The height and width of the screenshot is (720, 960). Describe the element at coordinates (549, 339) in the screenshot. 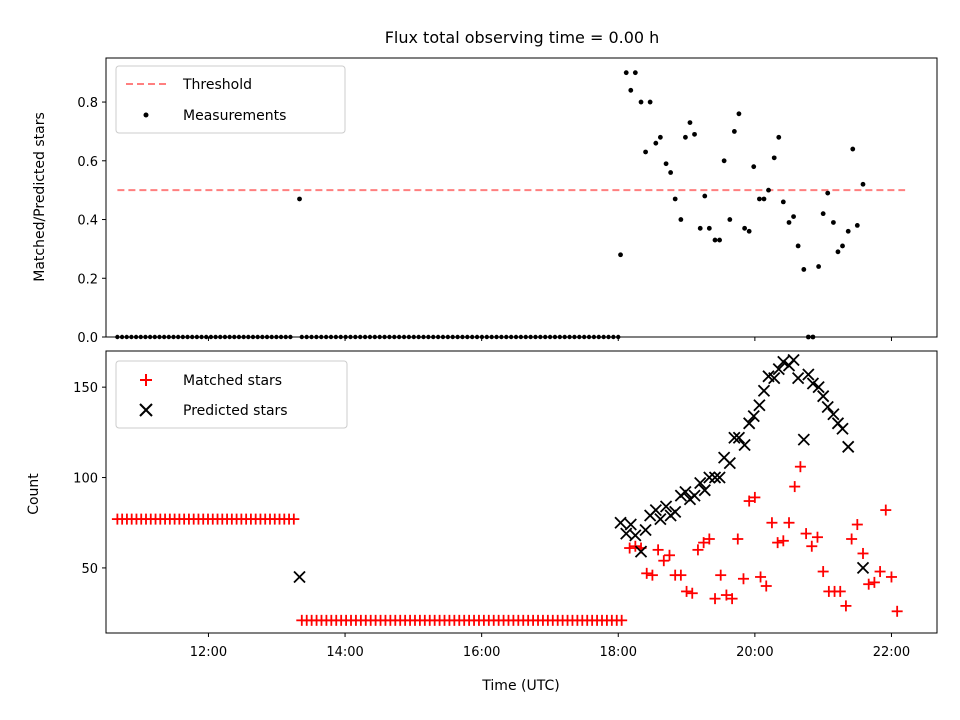

I see `top-x-ticks` at that location.